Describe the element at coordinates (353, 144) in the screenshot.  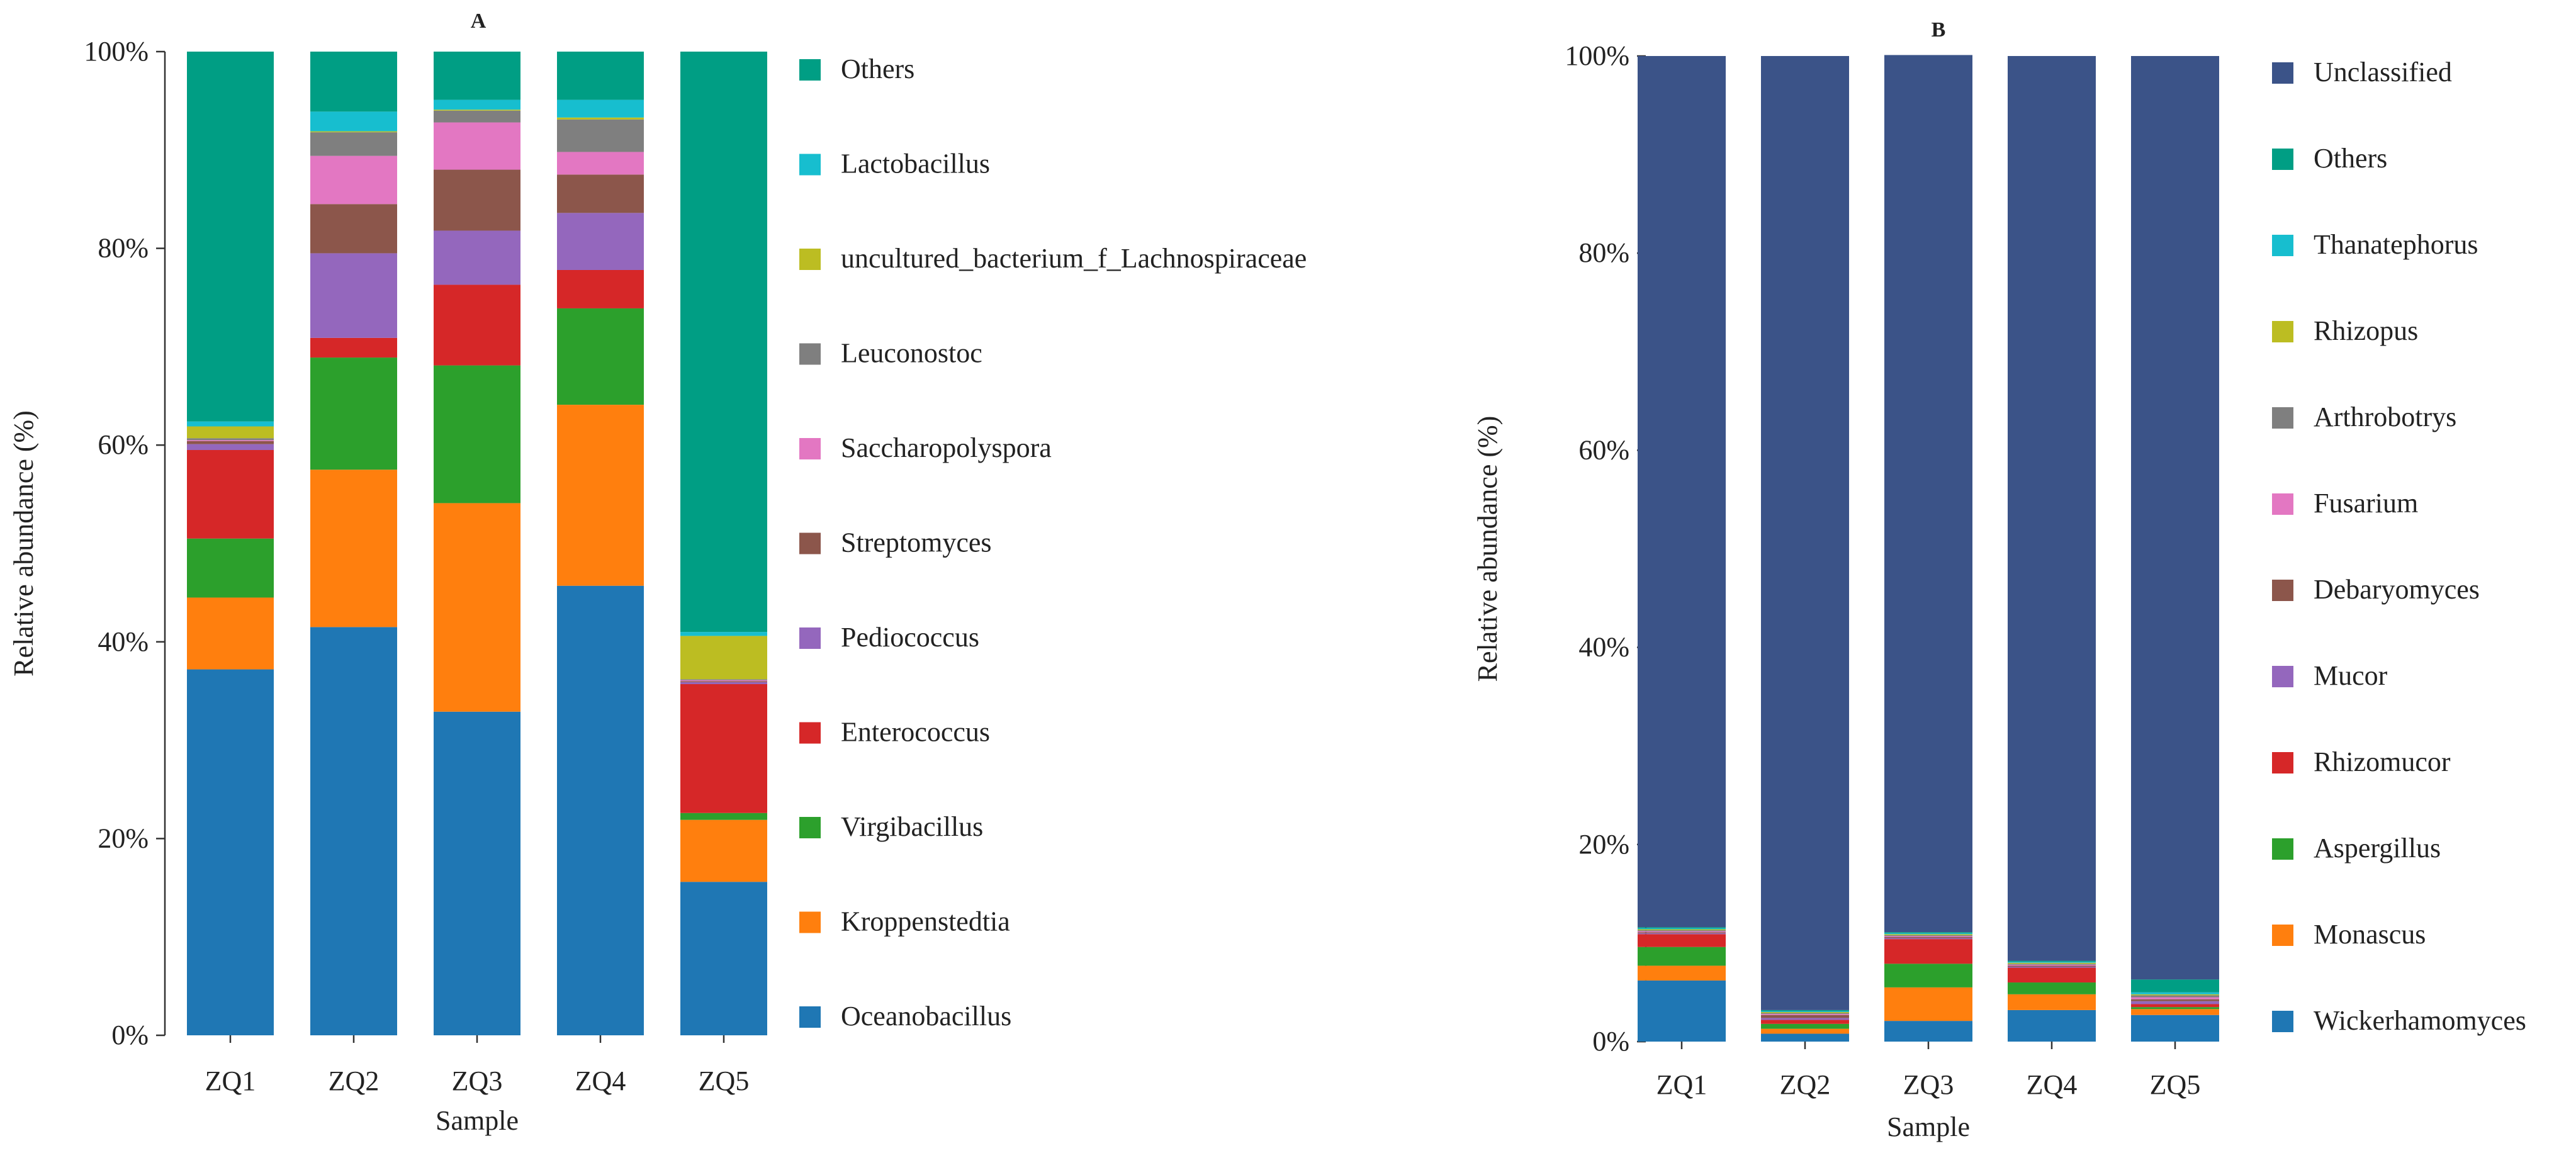
I see `bar-segment-zq2-leuconostoc` at that location.